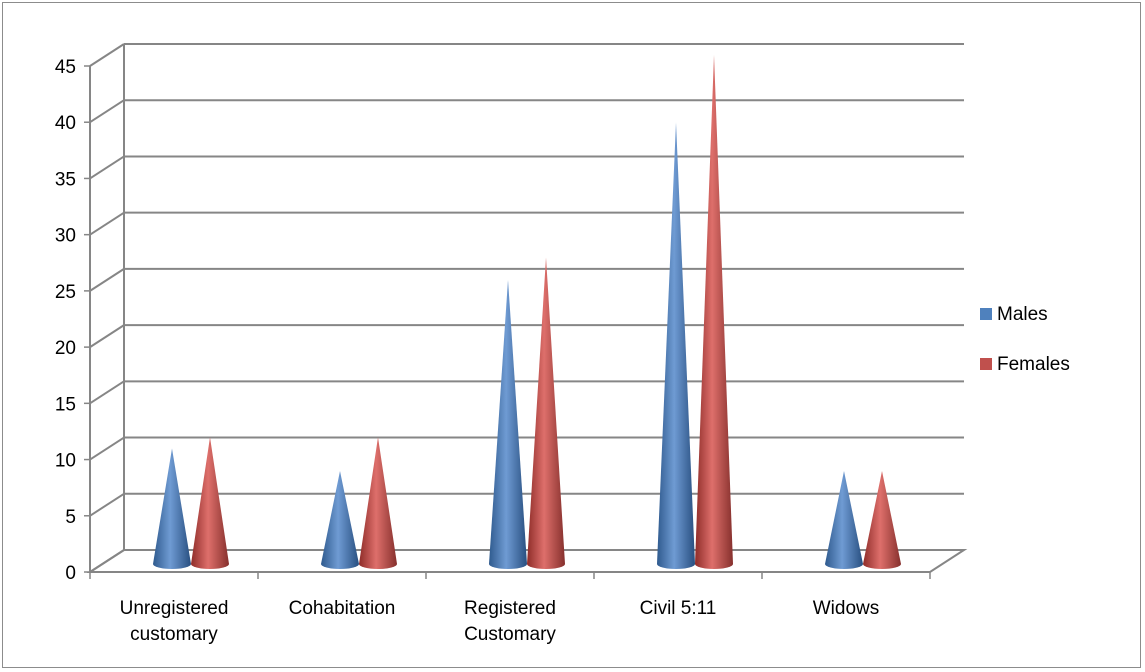 The image size is (1145, 672). What do you see at coordinates (65, 292) in the screenshot?
I see `y-tick-label: 25` at bounding box center [65, 292].